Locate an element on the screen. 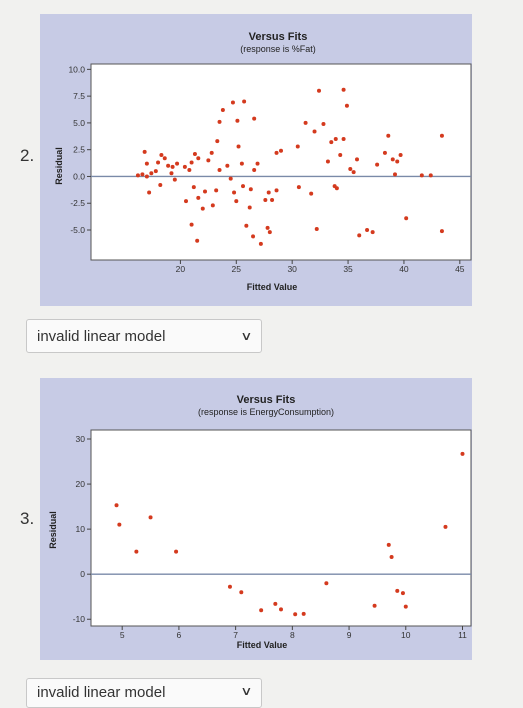 The height and width of the screenshot is (708, 523). y-tick-label: 0 is located at coordinates (82, 574).